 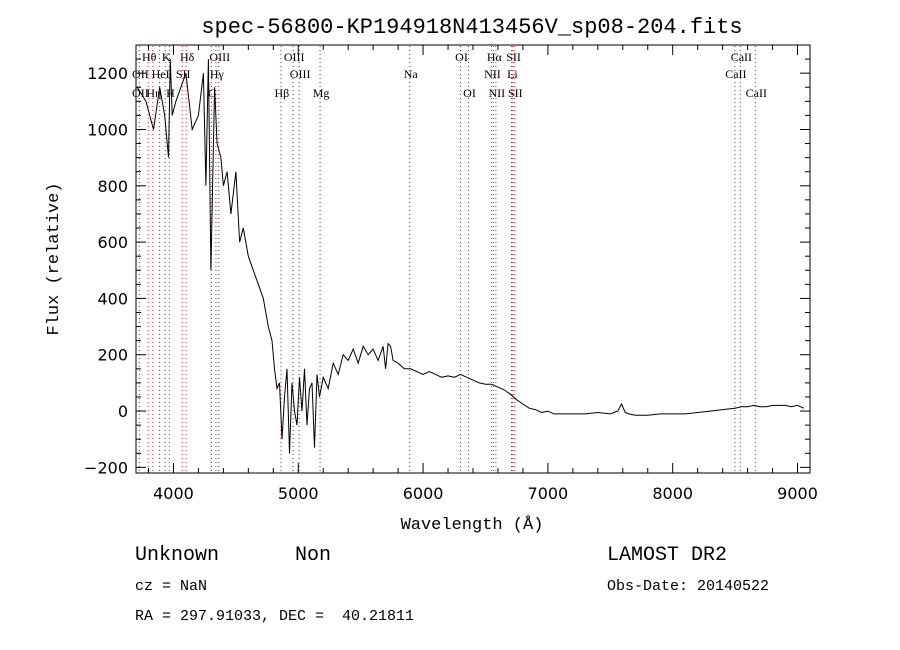 What do you see at coordinates (112, 298) in the screenshot?
I see `y-tick-label: 400` at bounding box center [112, 298].